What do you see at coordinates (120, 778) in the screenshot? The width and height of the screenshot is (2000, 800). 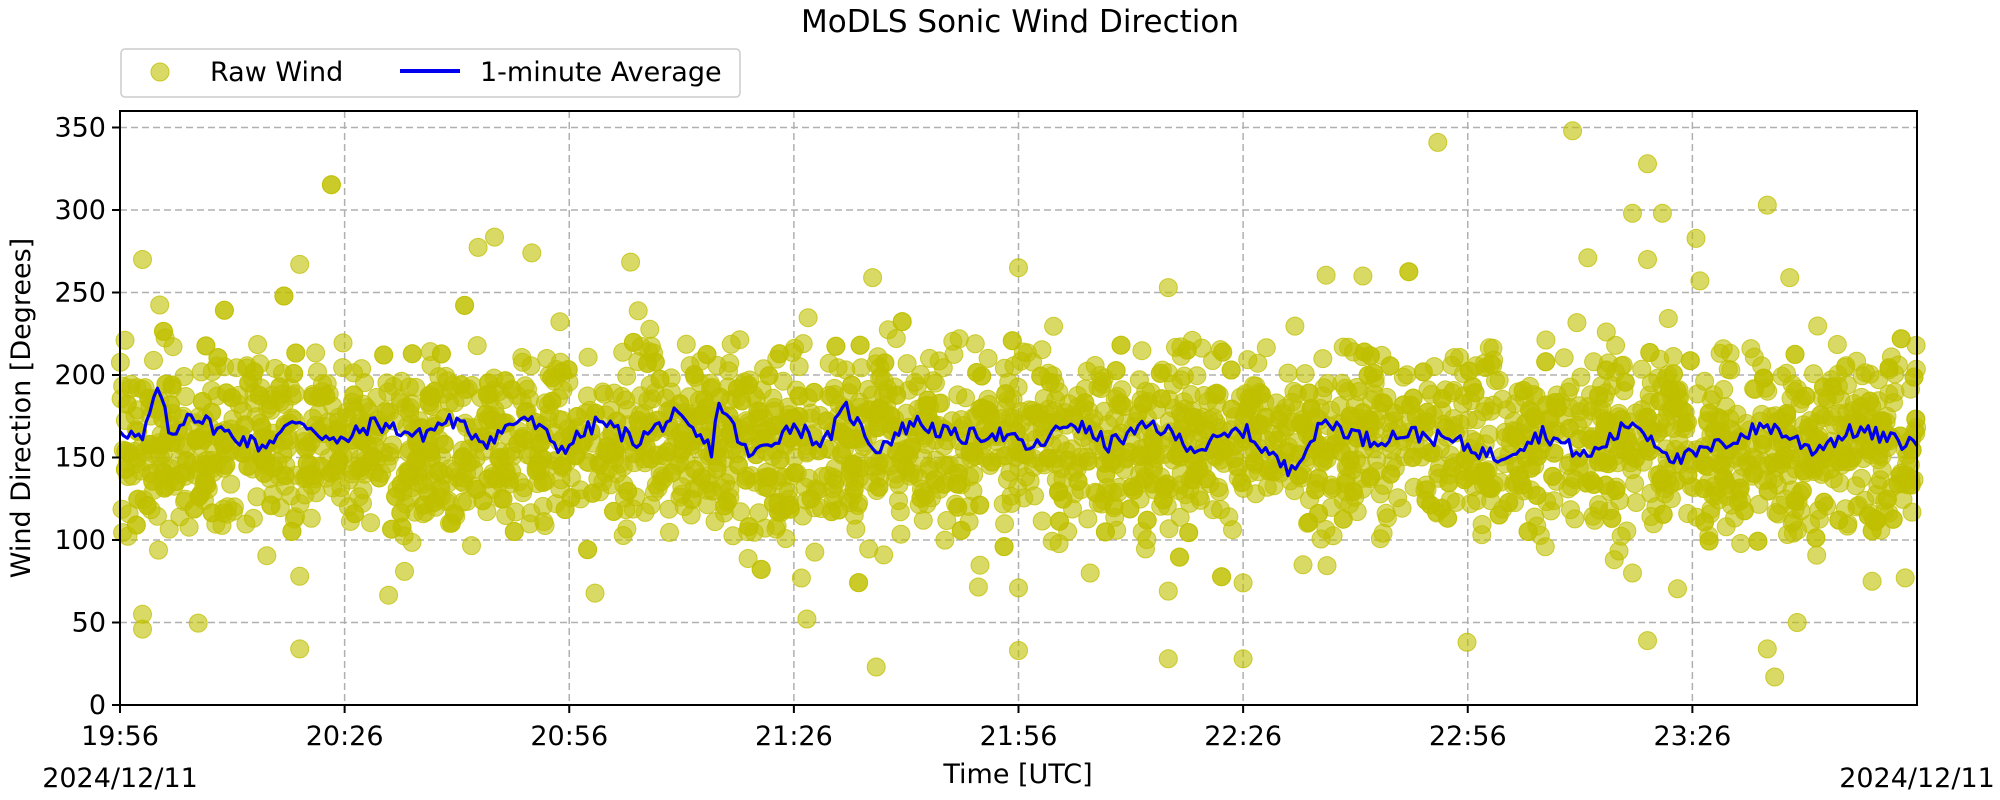 I see `date-start-label: 2024/12/11` at bounding box center [120, 778].